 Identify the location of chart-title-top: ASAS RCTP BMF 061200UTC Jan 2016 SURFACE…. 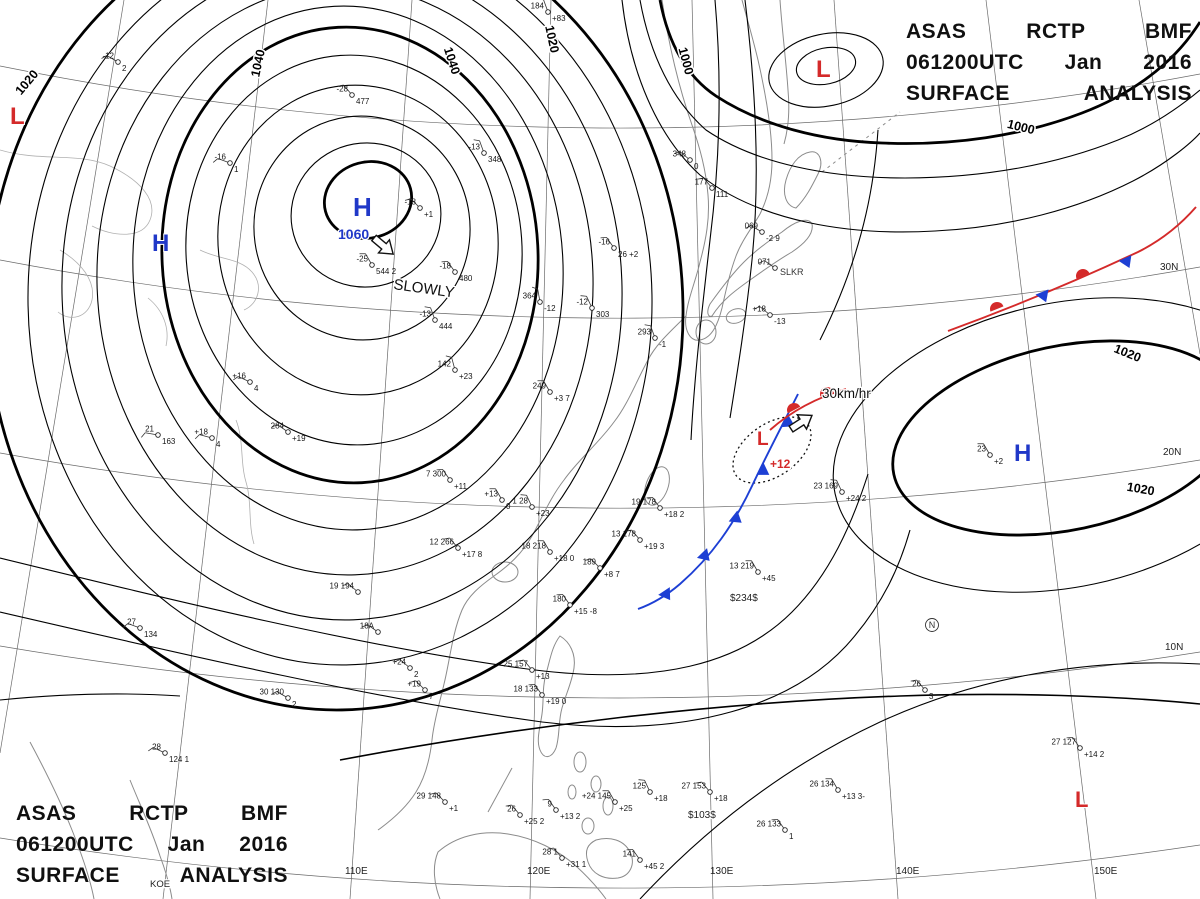
(1049, 62).